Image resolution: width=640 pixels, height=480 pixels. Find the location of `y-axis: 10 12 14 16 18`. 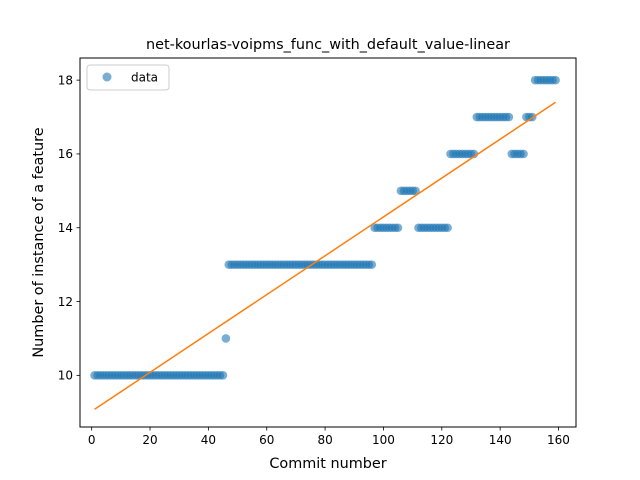

y-axis: 10 12 14 16 18 is located at coordinates (69, 228).